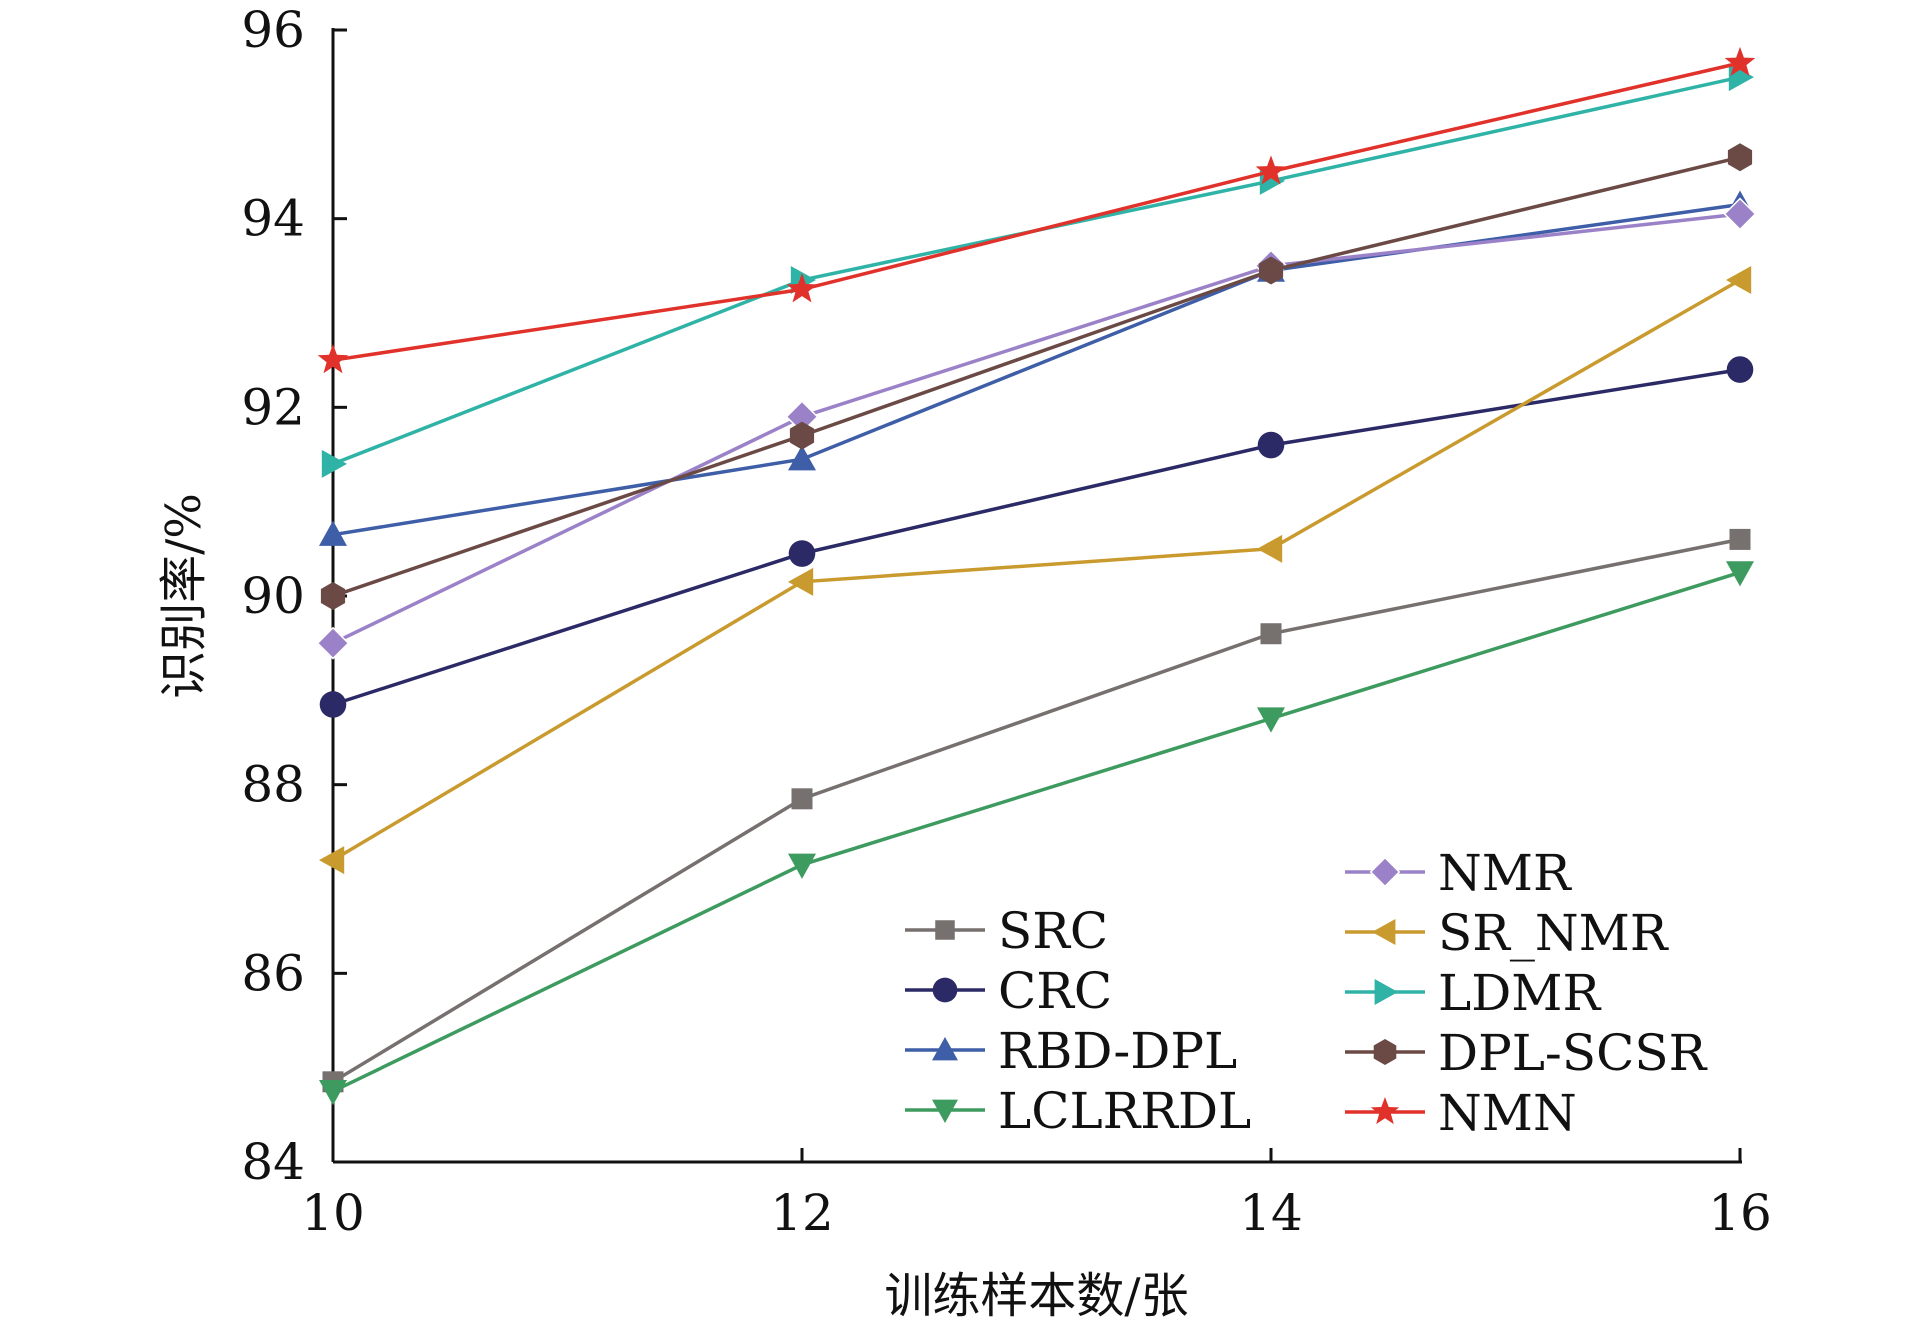  I want to click on legend-item-crc: CRC, so click(1008, 991).